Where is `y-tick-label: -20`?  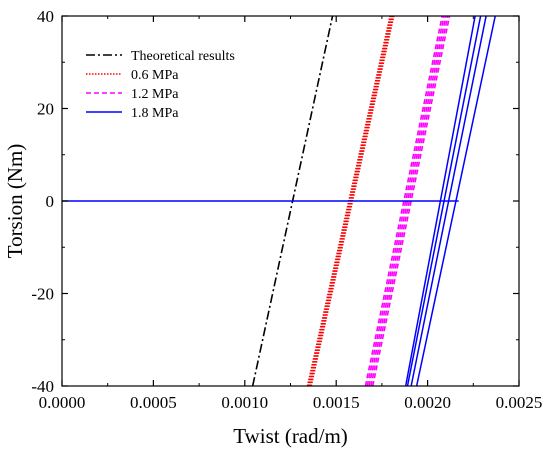 y-tick-label: -20 is located at coordinates (42, 294).